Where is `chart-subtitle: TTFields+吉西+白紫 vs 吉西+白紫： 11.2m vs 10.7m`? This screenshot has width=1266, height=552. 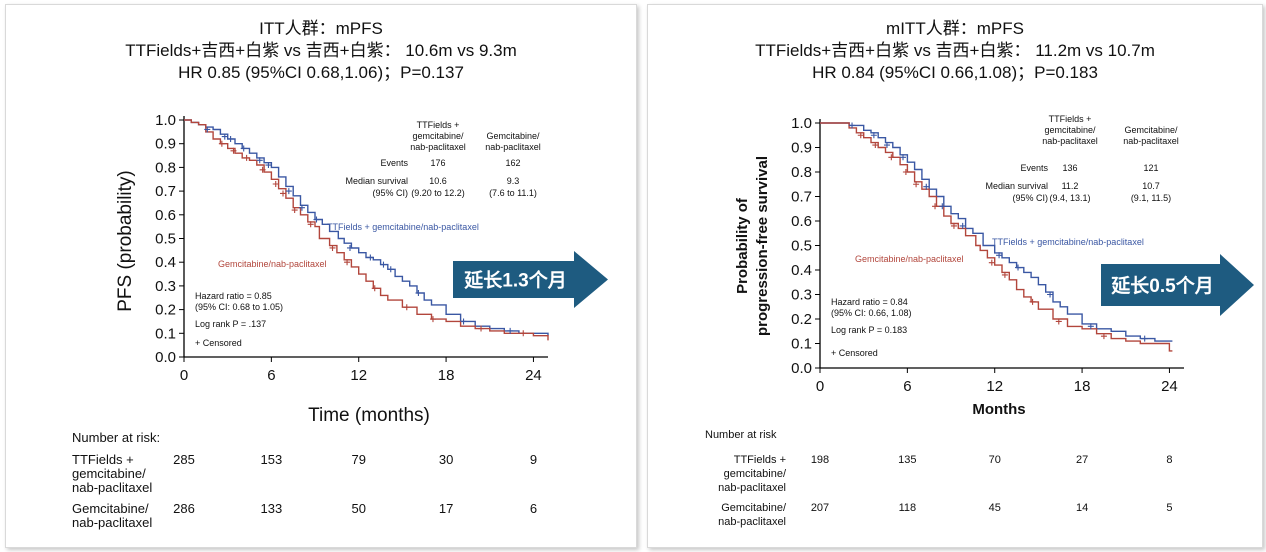 chart-subtitle: TTFields+吉西+白紫 vs 吉西+白紫： 11.2m vs 10.7m is located at coordinates (955, 50).